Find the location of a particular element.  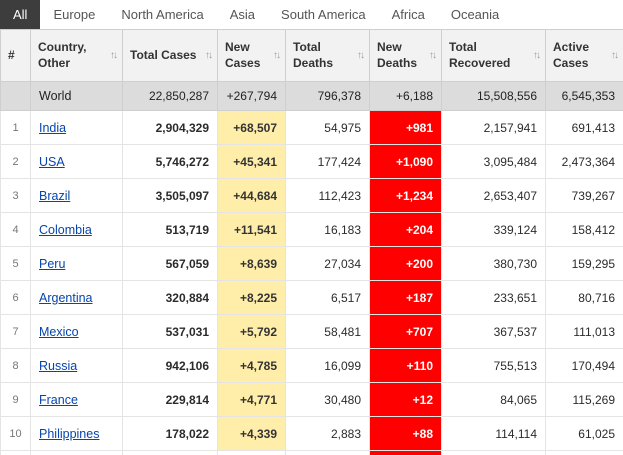

column-header-new-cases: New Cases ↑↓ is located at coordinates (251, 55).